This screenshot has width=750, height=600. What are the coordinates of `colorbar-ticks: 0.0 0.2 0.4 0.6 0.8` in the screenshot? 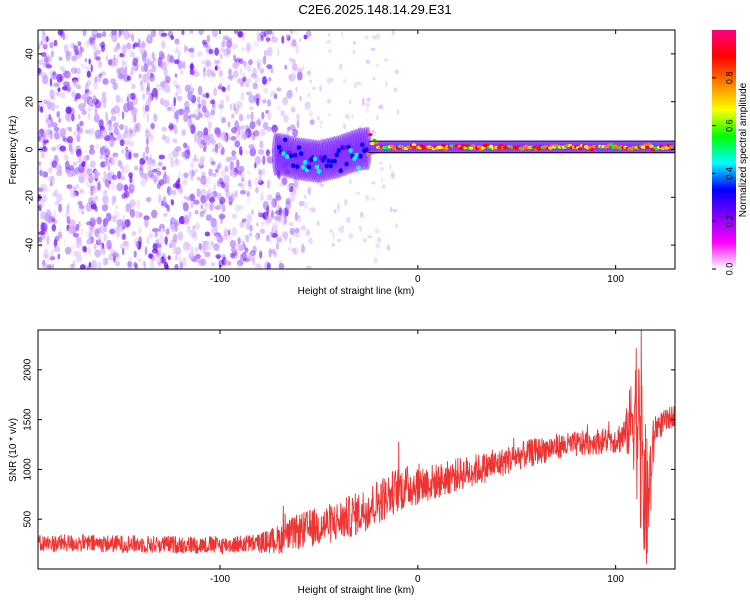 It's located at (723, 174).